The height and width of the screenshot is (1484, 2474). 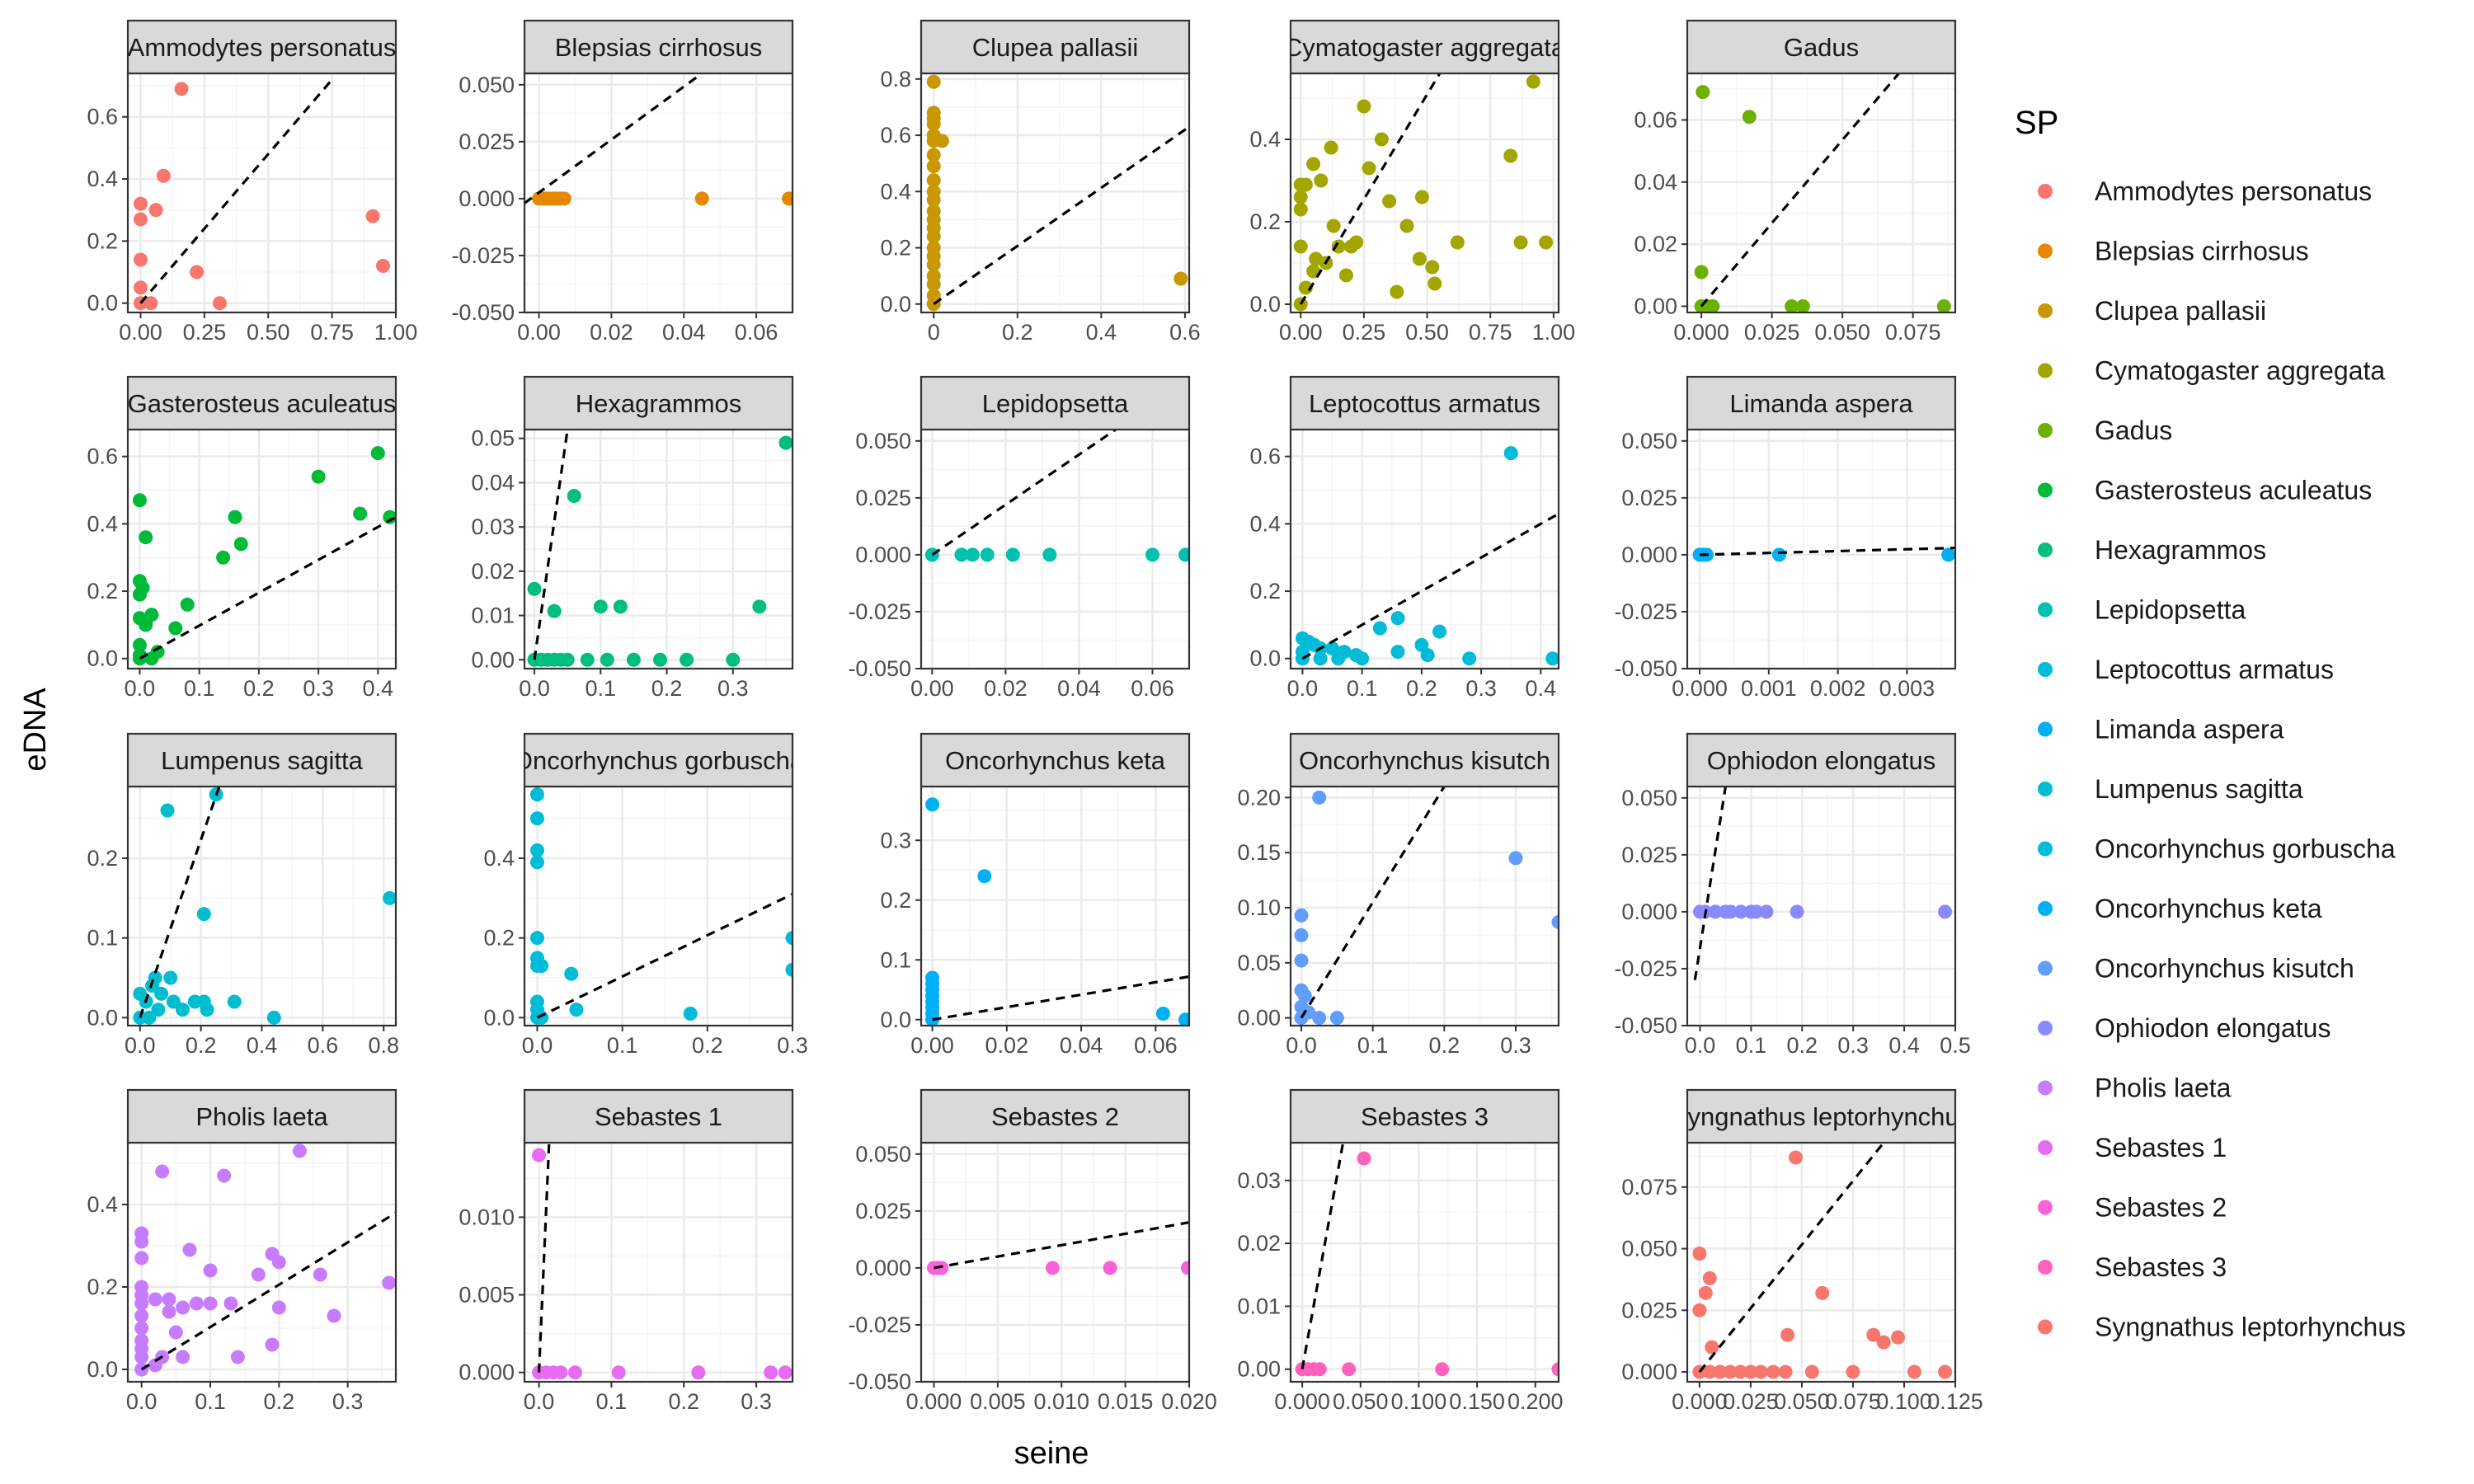 What do you see at coordinates (1430, 586) in the screenshot?
I see `fit-line` at bounding box center [1430, 586].